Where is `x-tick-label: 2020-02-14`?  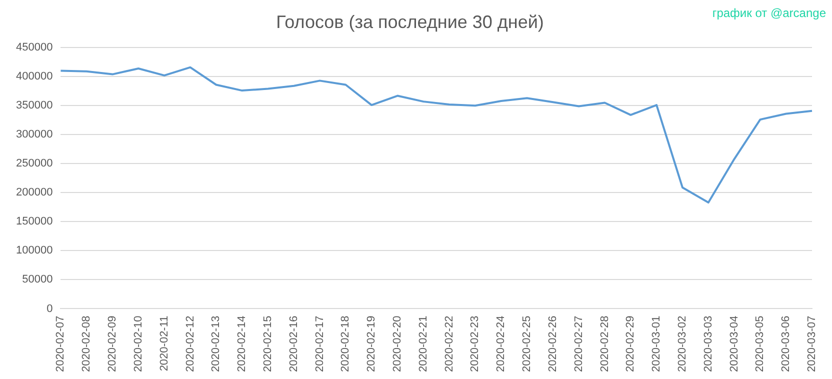
x-tick-label: 2020-02-14 is located at coordinates (242, 344).